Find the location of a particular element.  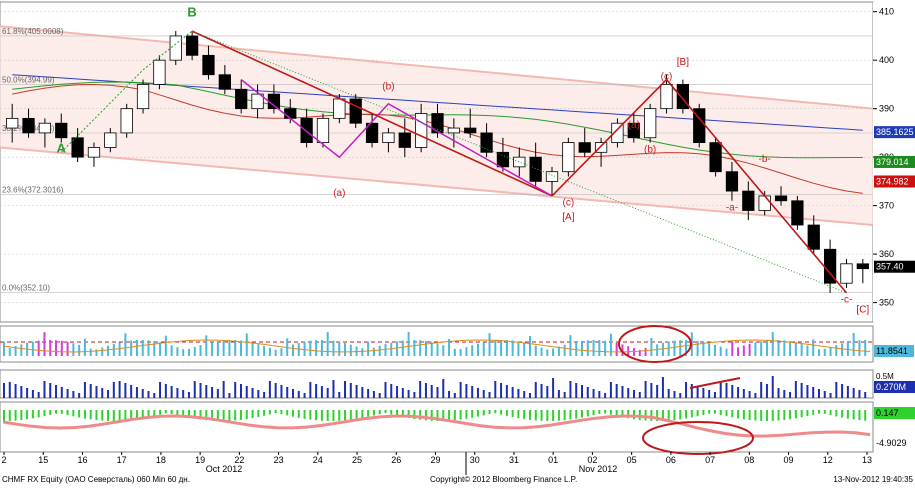

time-axis-label: 26 is located at coordinates (396, 460).